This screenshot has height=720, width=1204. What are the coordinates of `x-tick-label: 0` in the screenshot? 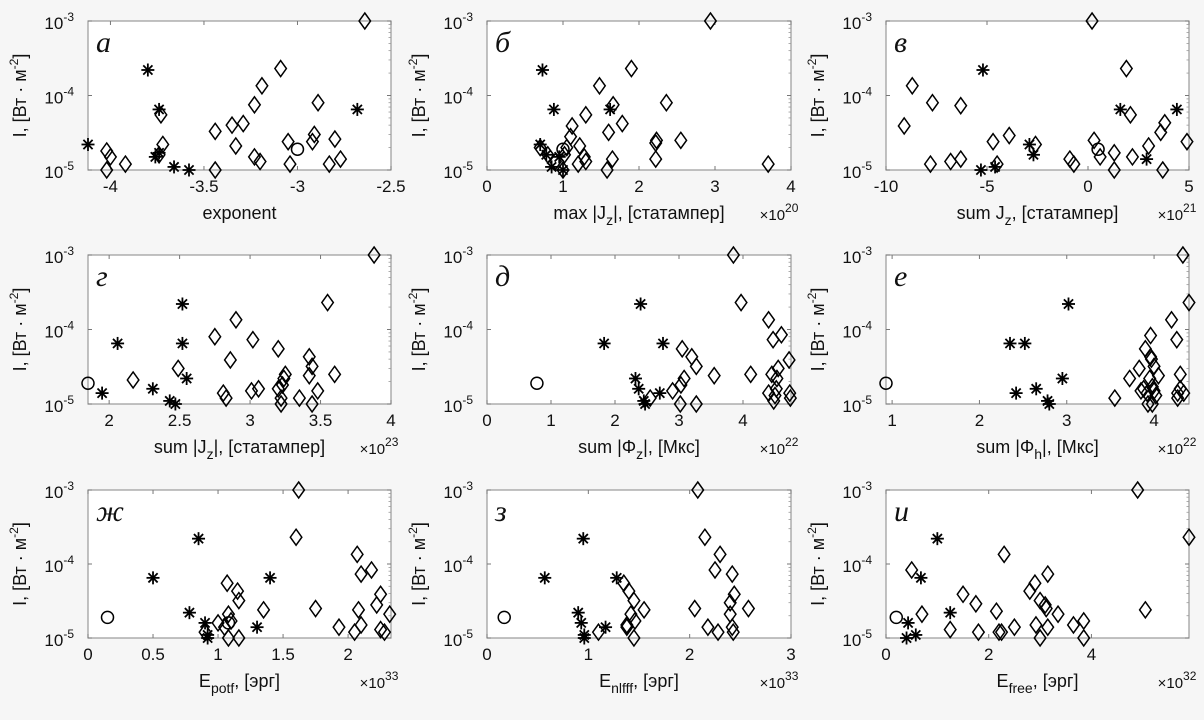 It's located at (486, 654).